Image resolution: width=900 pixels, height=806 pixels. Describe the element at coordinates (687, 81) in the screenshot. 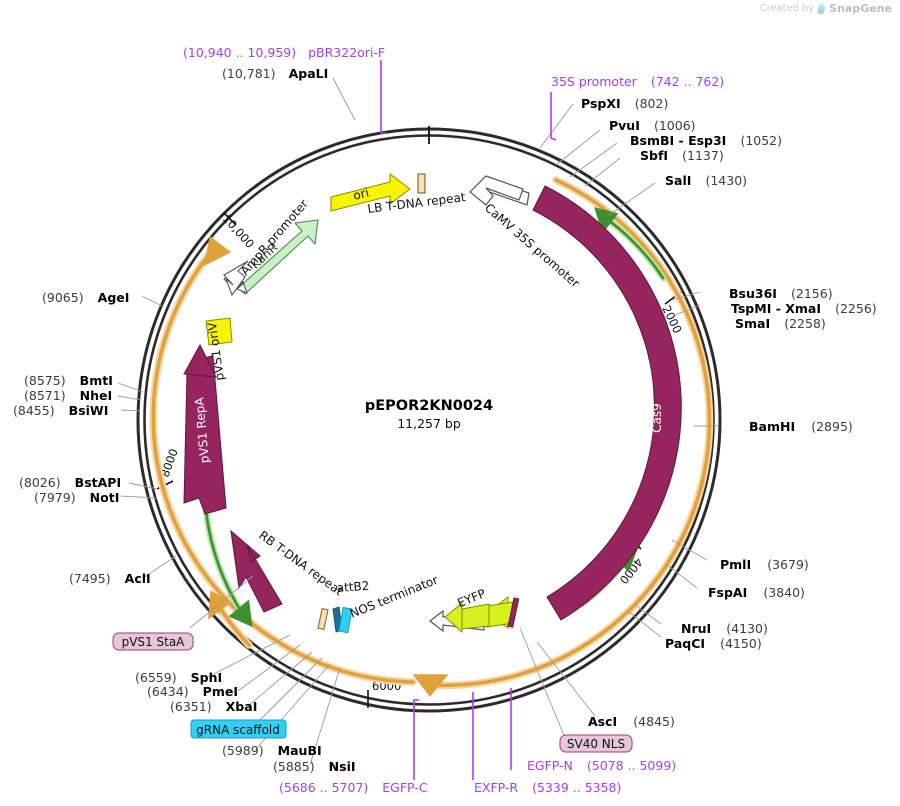

I see `primer-35s-range: (742 .. 762)` at that location.